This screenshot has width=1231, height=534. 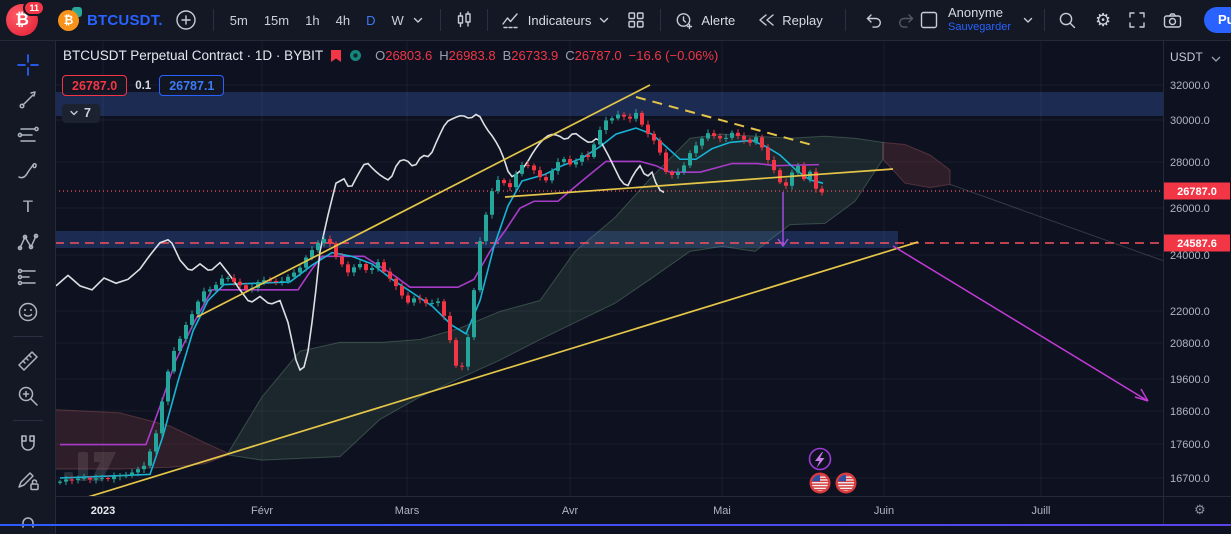 What do you see at coordinates (28, 170) in the screenshot?
I see `brush-tool-icon` at bounding box center [28, 170].